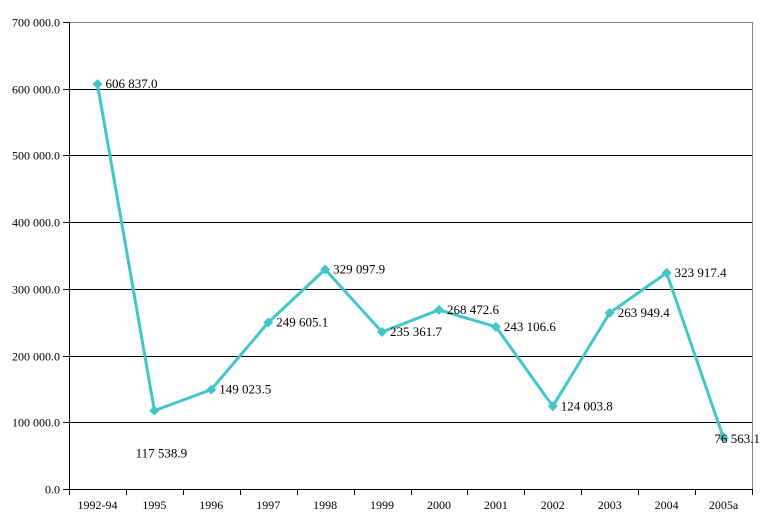  Describe the element at coordinates (553, 505) in the screenshot. I see `x-axis-tick-label: 2002` at that location.